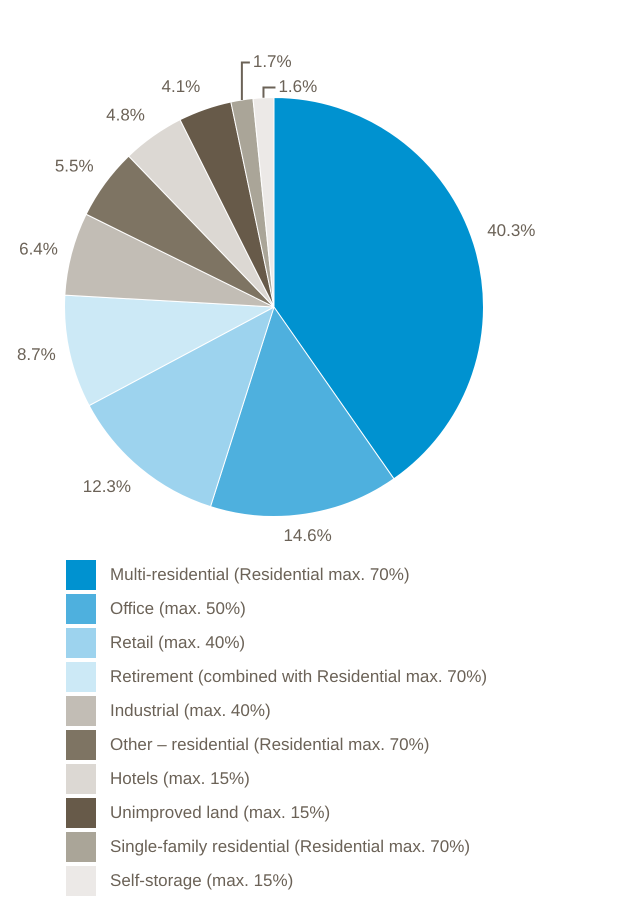 The width and height of the screenshot is (619, 914). I want to click on data-label: 14.6%, so click(307, 536).